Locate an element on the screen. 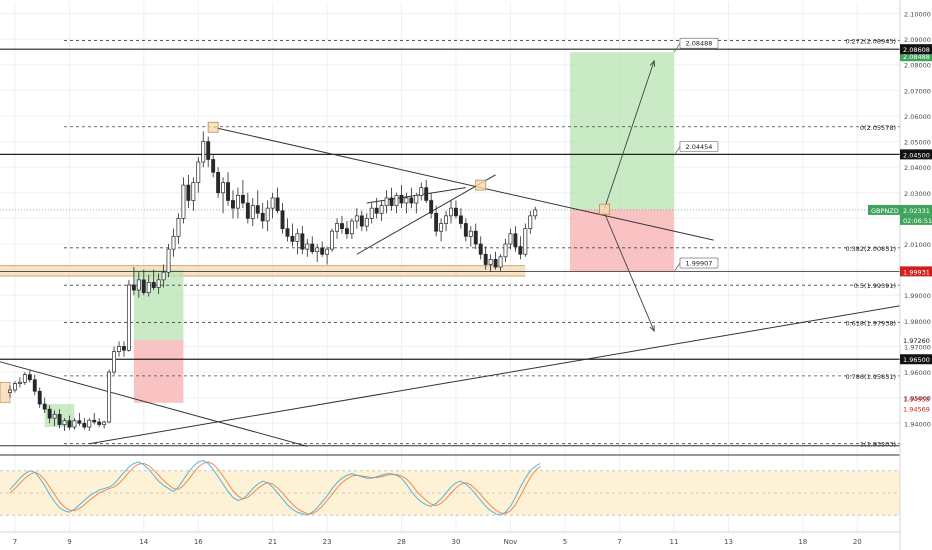 The image size is (932, 550). y-tick-label: 1.95000 is located at coordinates (917, 399).